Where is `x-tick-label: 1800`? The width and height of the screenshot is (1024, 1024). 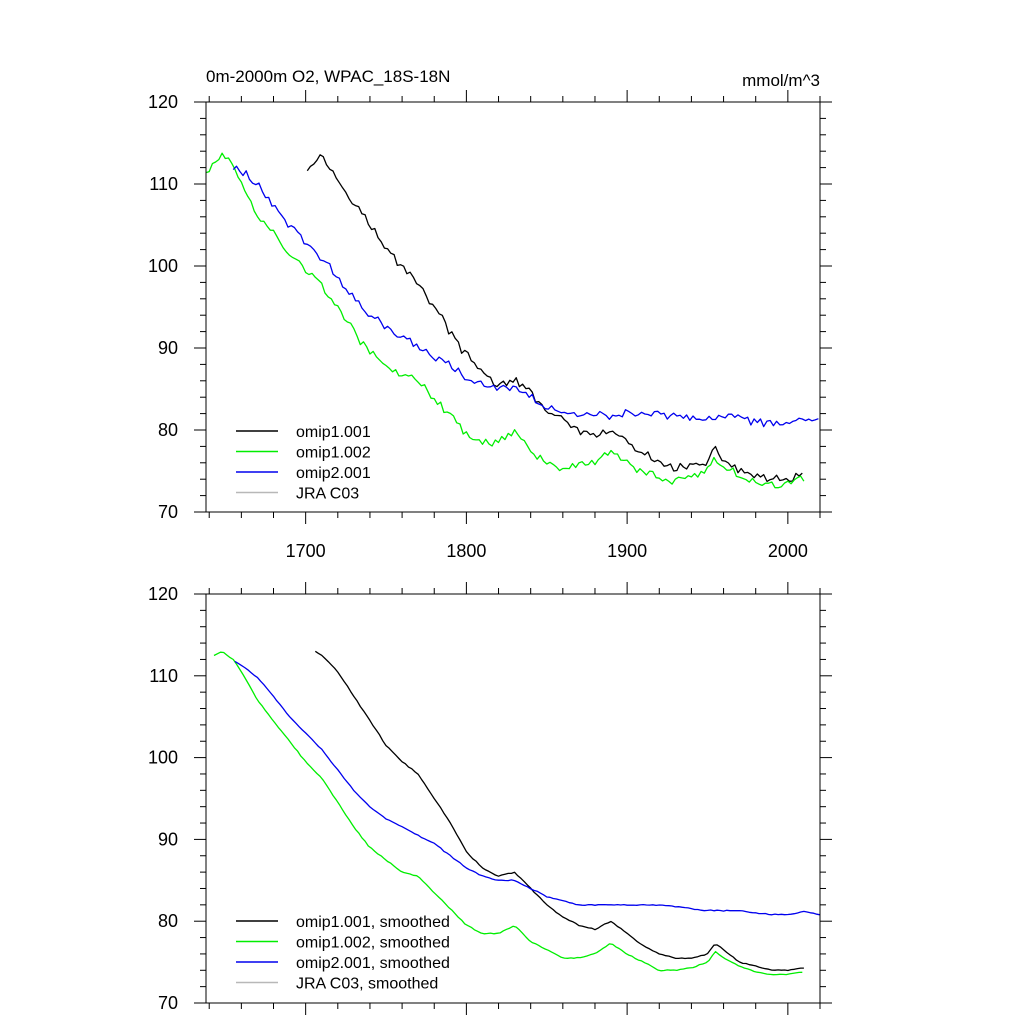 x-tick-label: 1800 is located at coordinates (466, 551).